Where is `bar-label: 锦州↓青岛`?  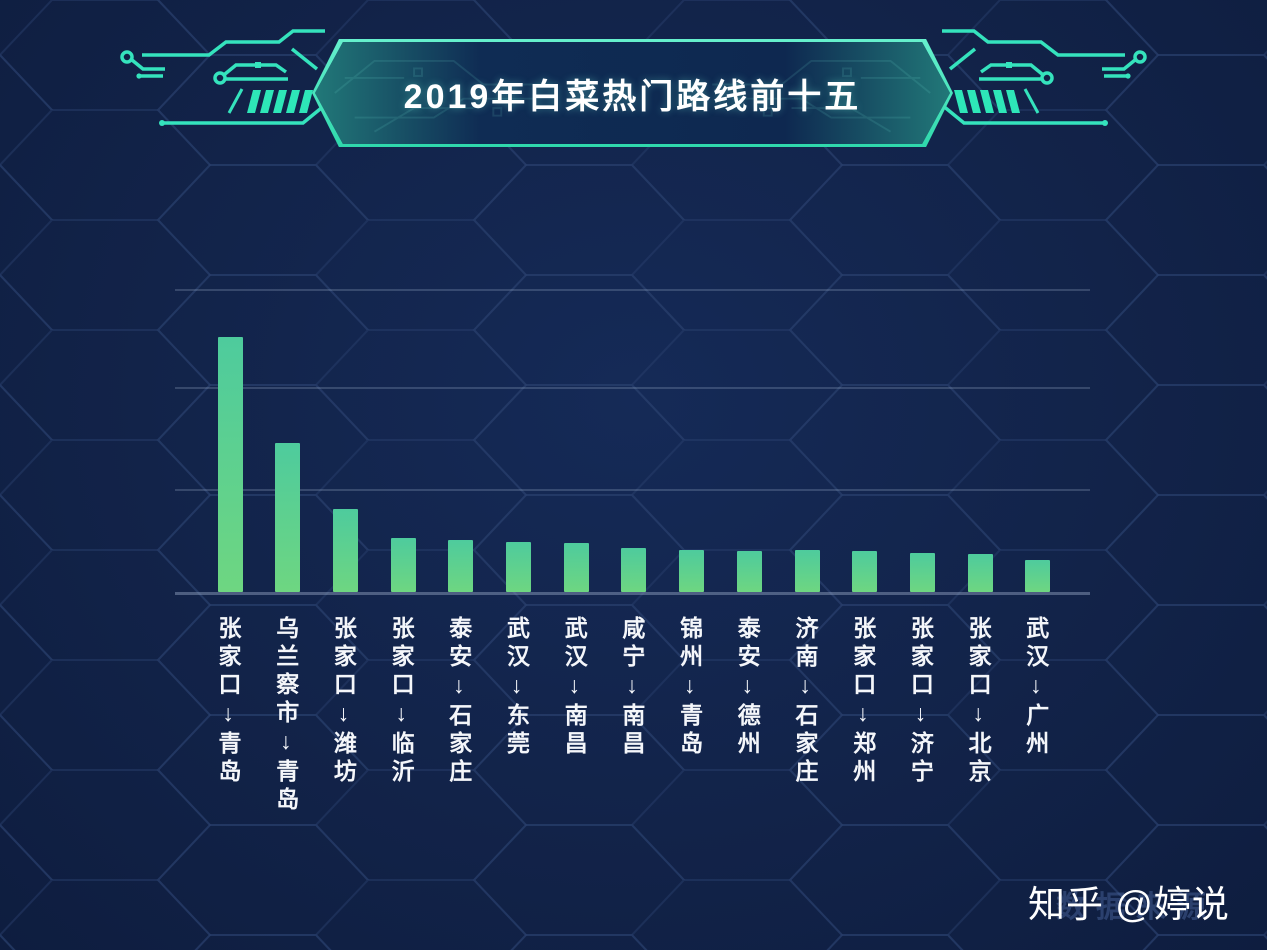 bar-label: 锦州↓青岛 is located at coordinates (689, 687).